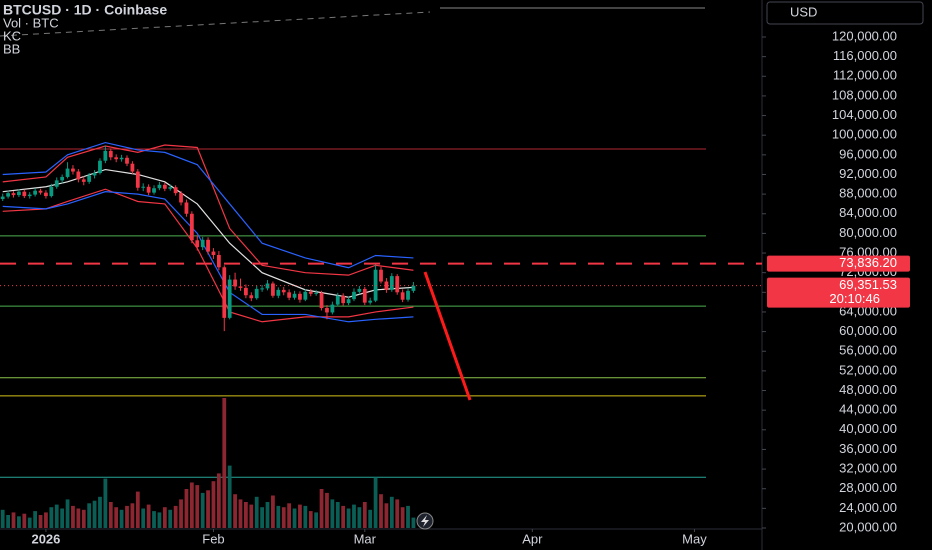 This screenshot has height=550, width=932. What do you see at coordinates (865, 55) in the screenshot?
I see `y-tick-label: 116,000.00` at bounding box center [865, 55].